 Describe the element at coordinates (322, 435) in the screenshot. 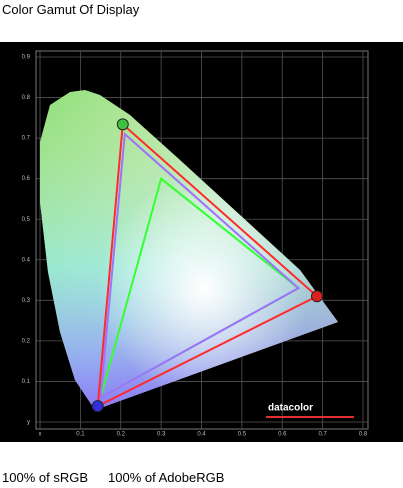

I see `x-tick-label: 0.7` at that location.